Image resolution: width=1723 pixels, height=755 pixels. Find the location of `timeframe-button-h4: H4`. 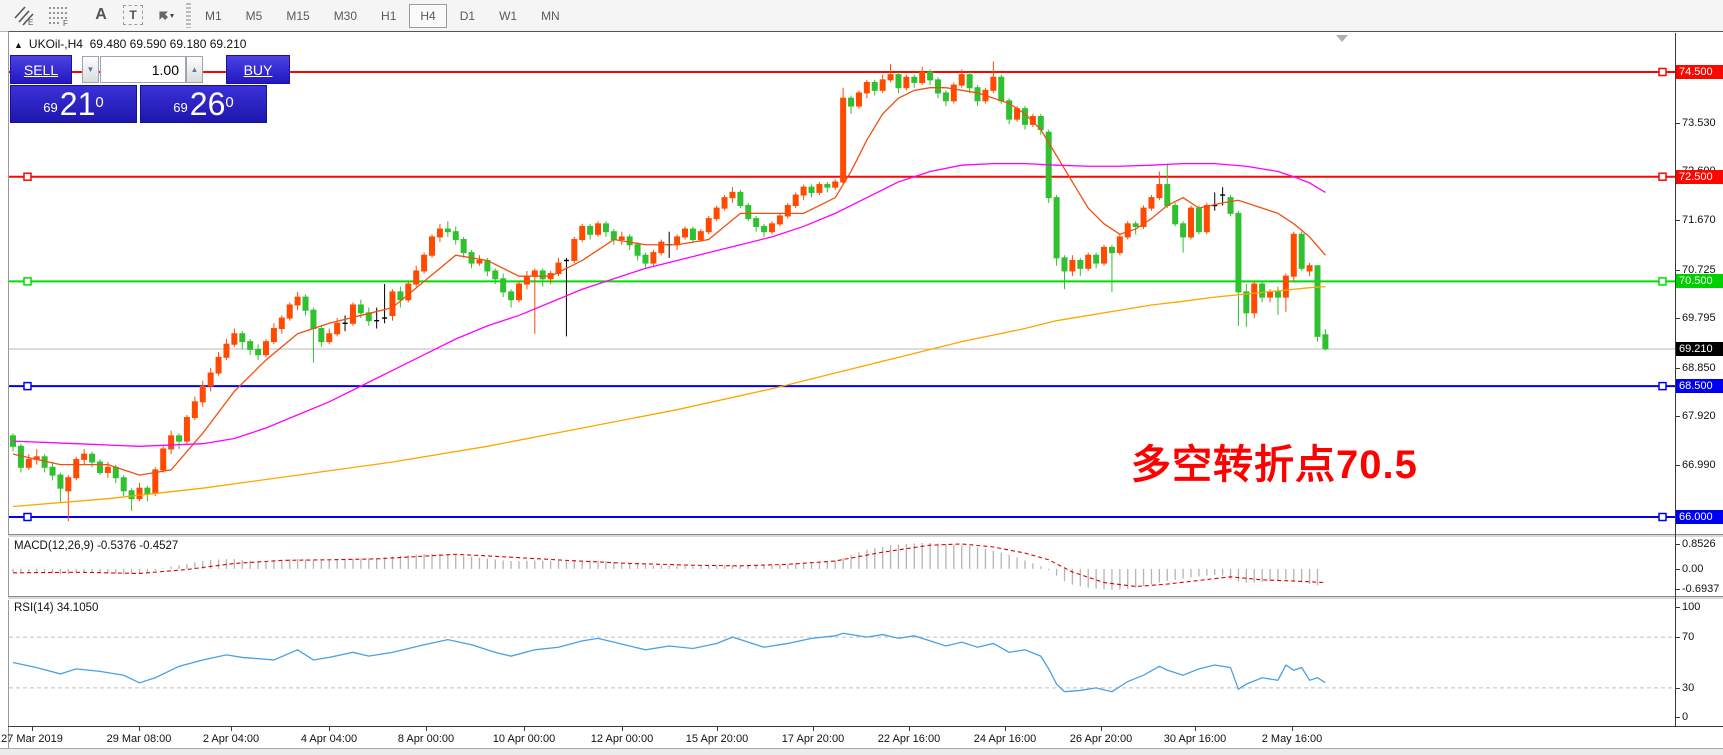

timeframe-button-h4: H4 is located at coordinates (428, 15).